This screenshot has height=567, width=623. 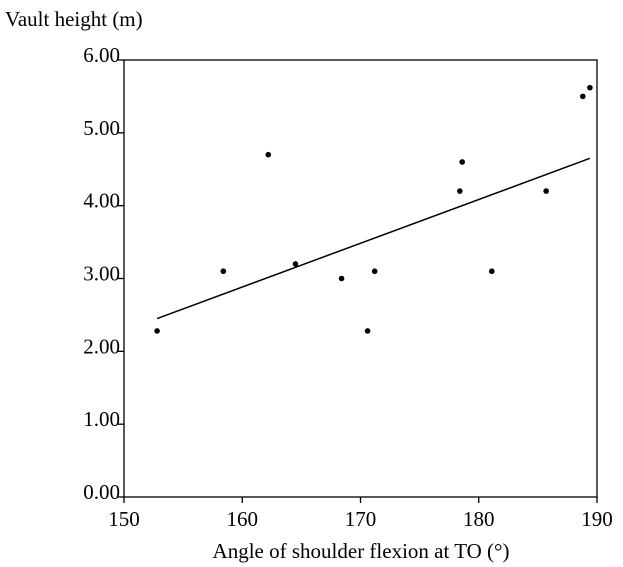 I want to click on y-tick-label: 1.00, so click(x=101, y=419).